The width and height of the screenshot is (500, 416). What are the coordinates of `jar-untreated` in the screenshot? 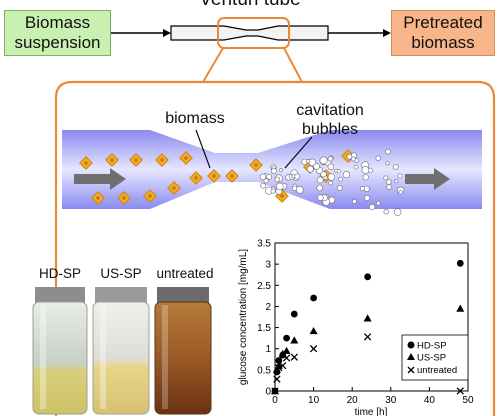 It's located at (183, 351).